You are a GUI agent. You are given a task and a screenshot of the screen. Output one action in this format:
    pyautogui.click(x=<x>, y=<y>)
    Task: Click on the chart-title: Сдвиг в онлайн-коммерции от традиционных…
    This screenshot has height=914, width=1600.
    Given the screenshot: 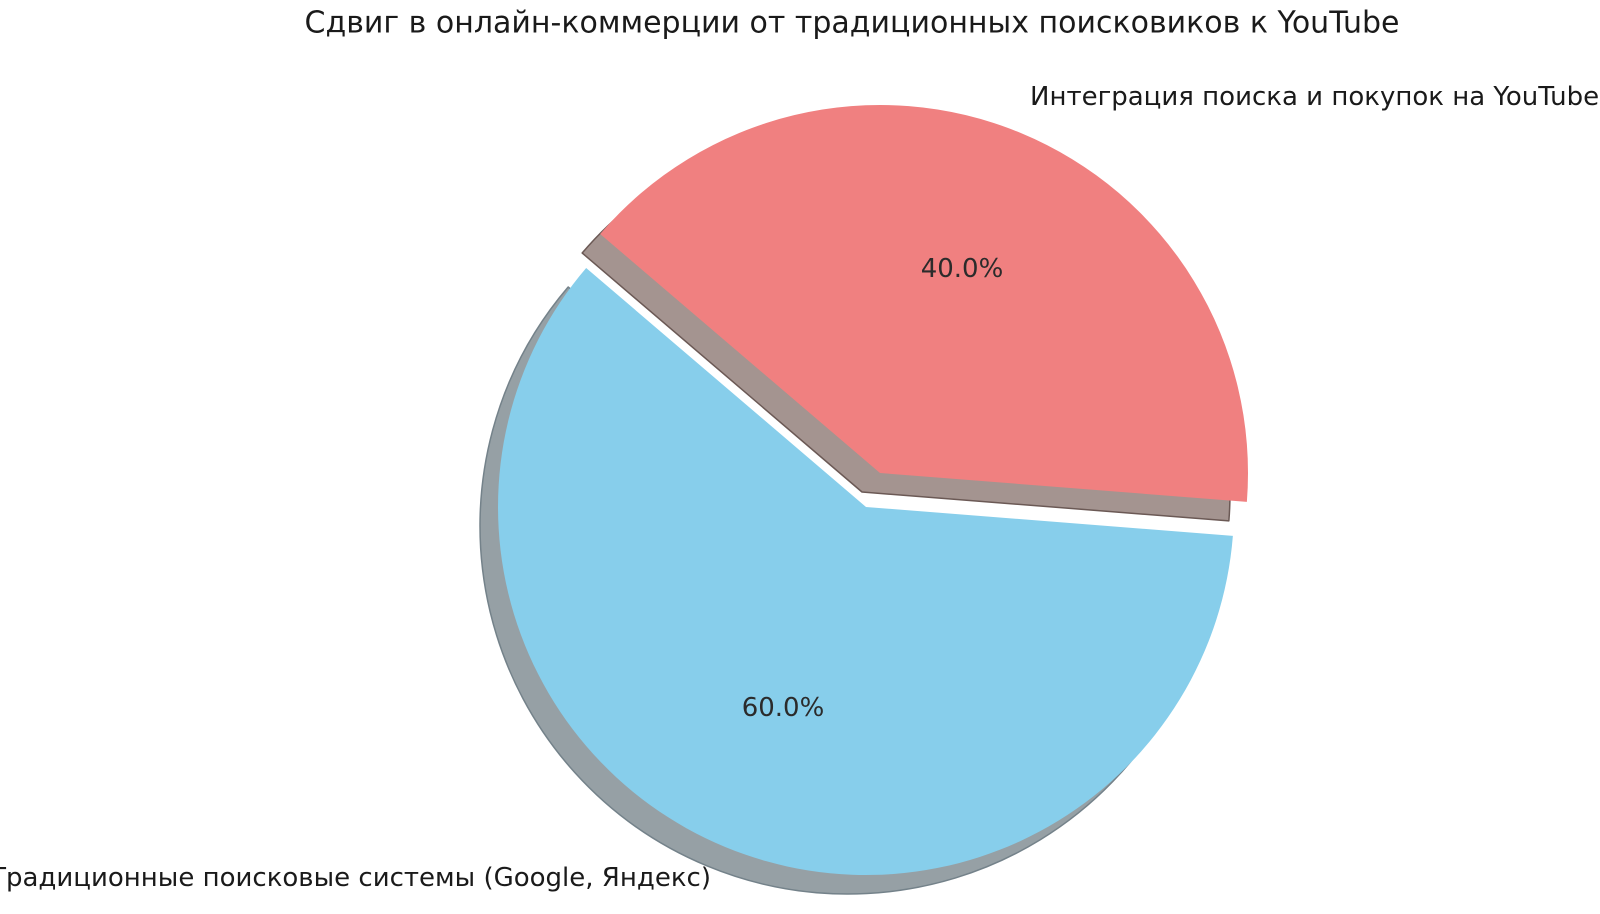 What is the action you would take?
    pyautogui.click(x=852, y=23)
    